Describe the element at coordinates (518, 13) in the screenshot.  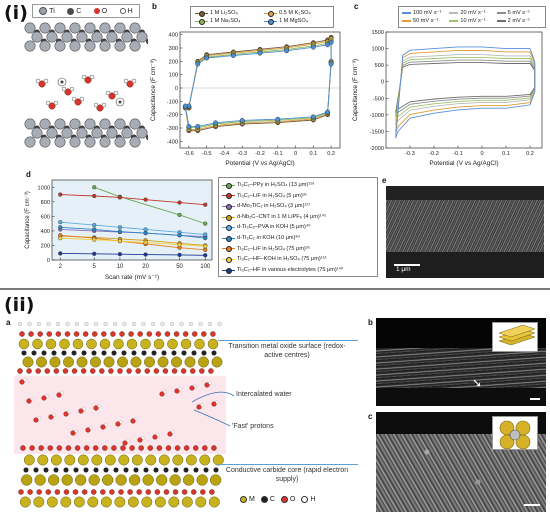
I see `legend-label: 5 mV s⁻¹` at that location.